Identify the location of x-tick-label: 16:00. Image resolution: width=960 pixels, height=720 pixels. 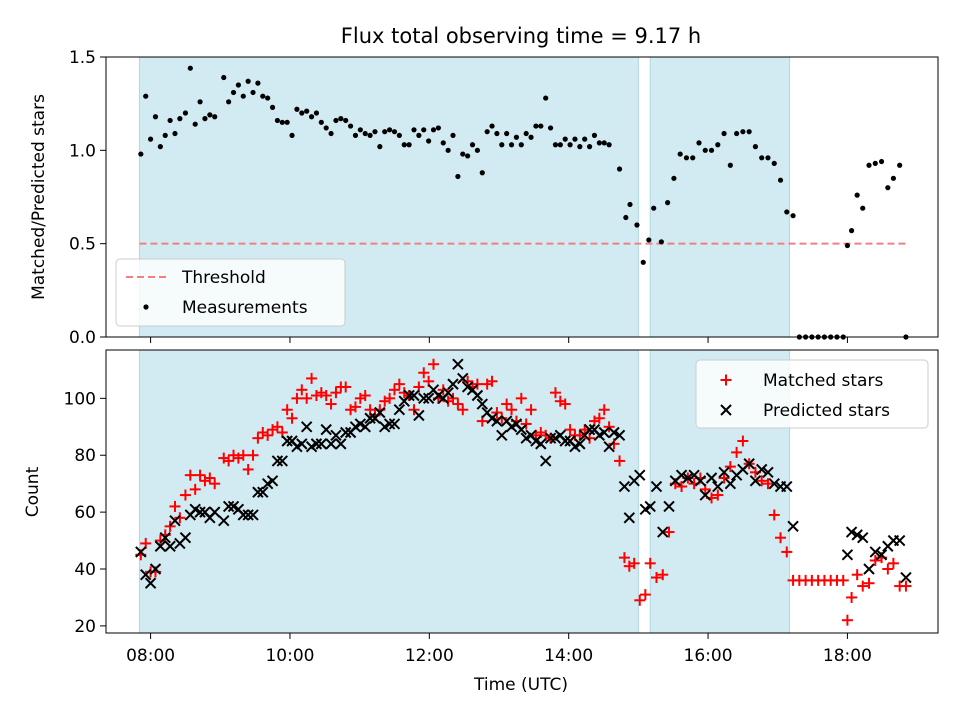
(708, 656).